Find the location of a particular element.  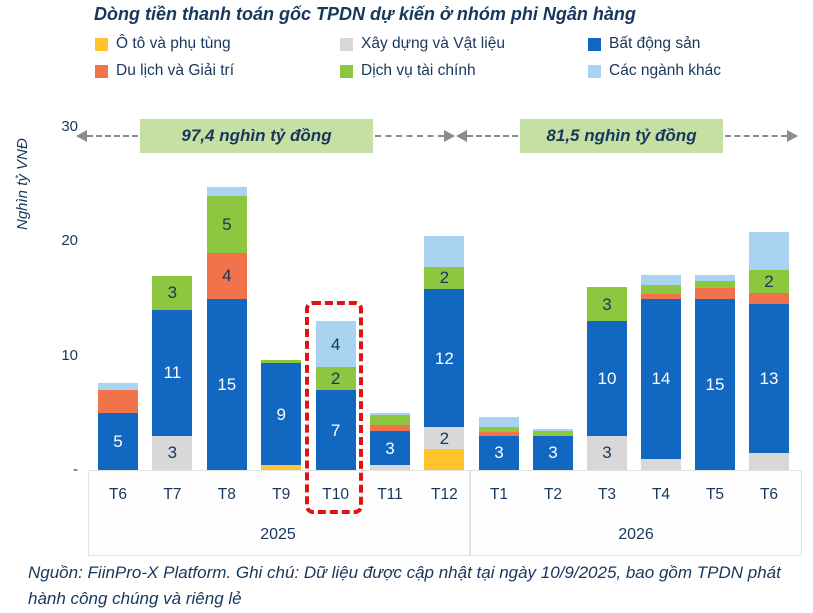

legend-label: Xây dựng và Vật liệu is located at coordinates (433, 43).